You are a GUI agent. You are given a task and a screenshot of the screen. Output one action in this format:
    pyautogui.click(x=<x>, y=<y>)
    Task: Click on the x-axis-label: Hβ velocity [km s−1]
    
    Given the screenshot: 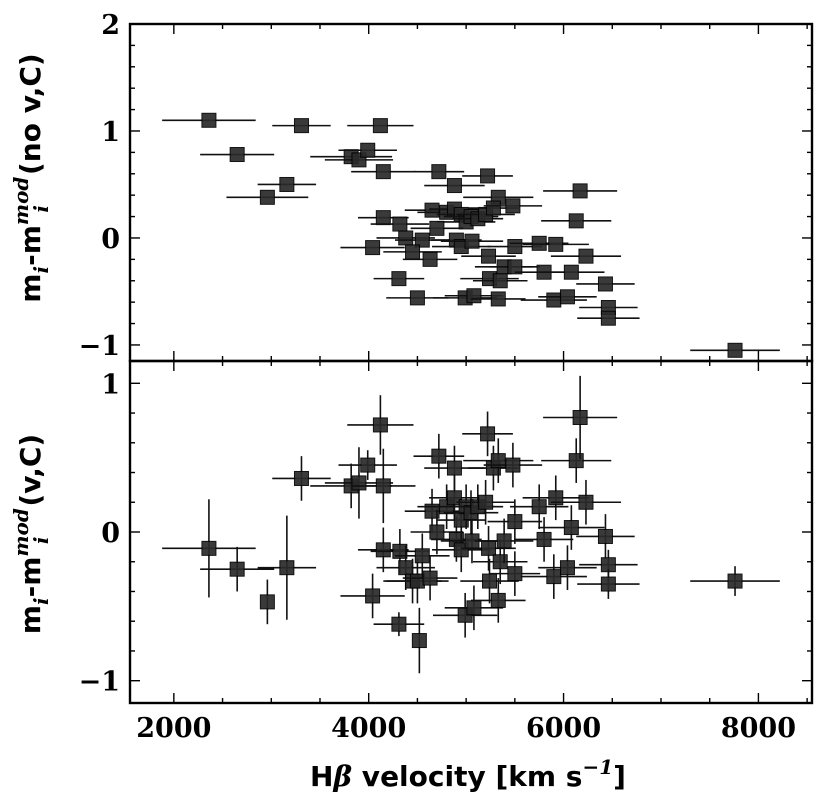 What is the action you would take?
    pyautogui.click(x=468, y=774)
    